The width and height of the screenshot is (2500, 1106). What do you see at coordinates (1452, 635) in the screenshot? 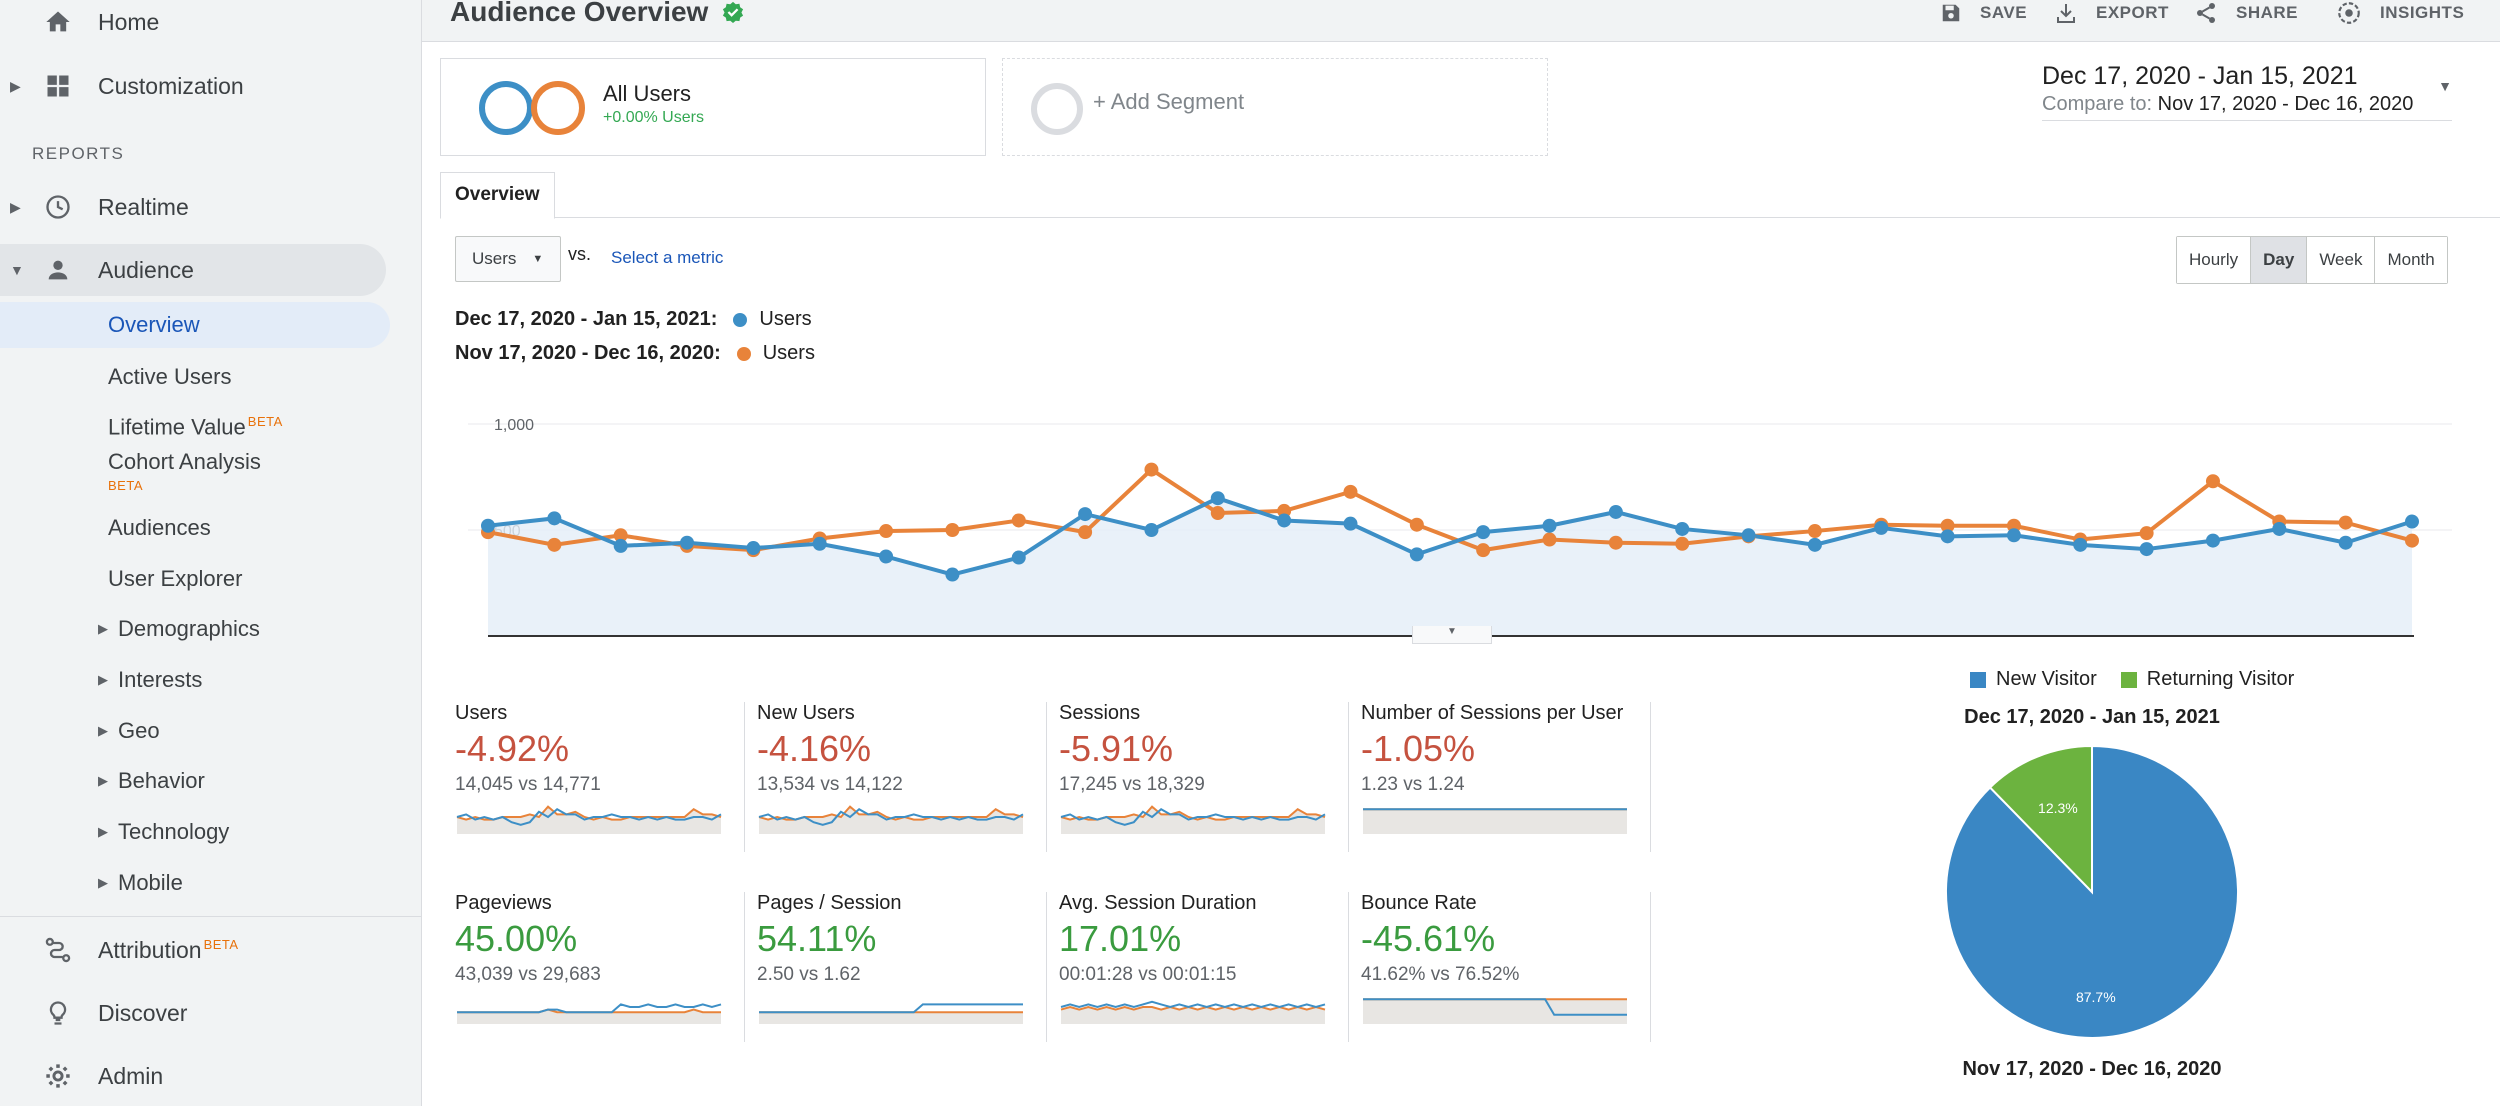
I see `chart-resize-handle: ▼` at bounding box center [1452, 635].